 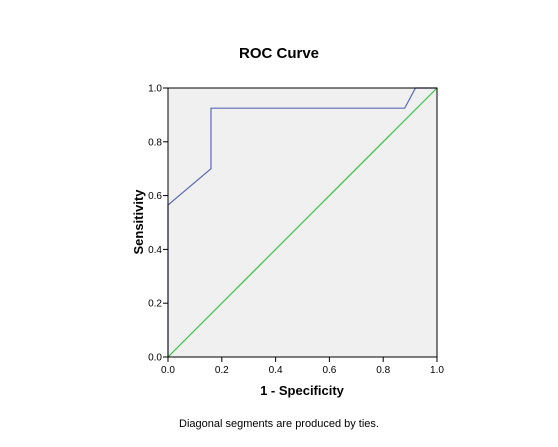 I want to click on y-tick-label: 0.6, so click(x=155, y=196).